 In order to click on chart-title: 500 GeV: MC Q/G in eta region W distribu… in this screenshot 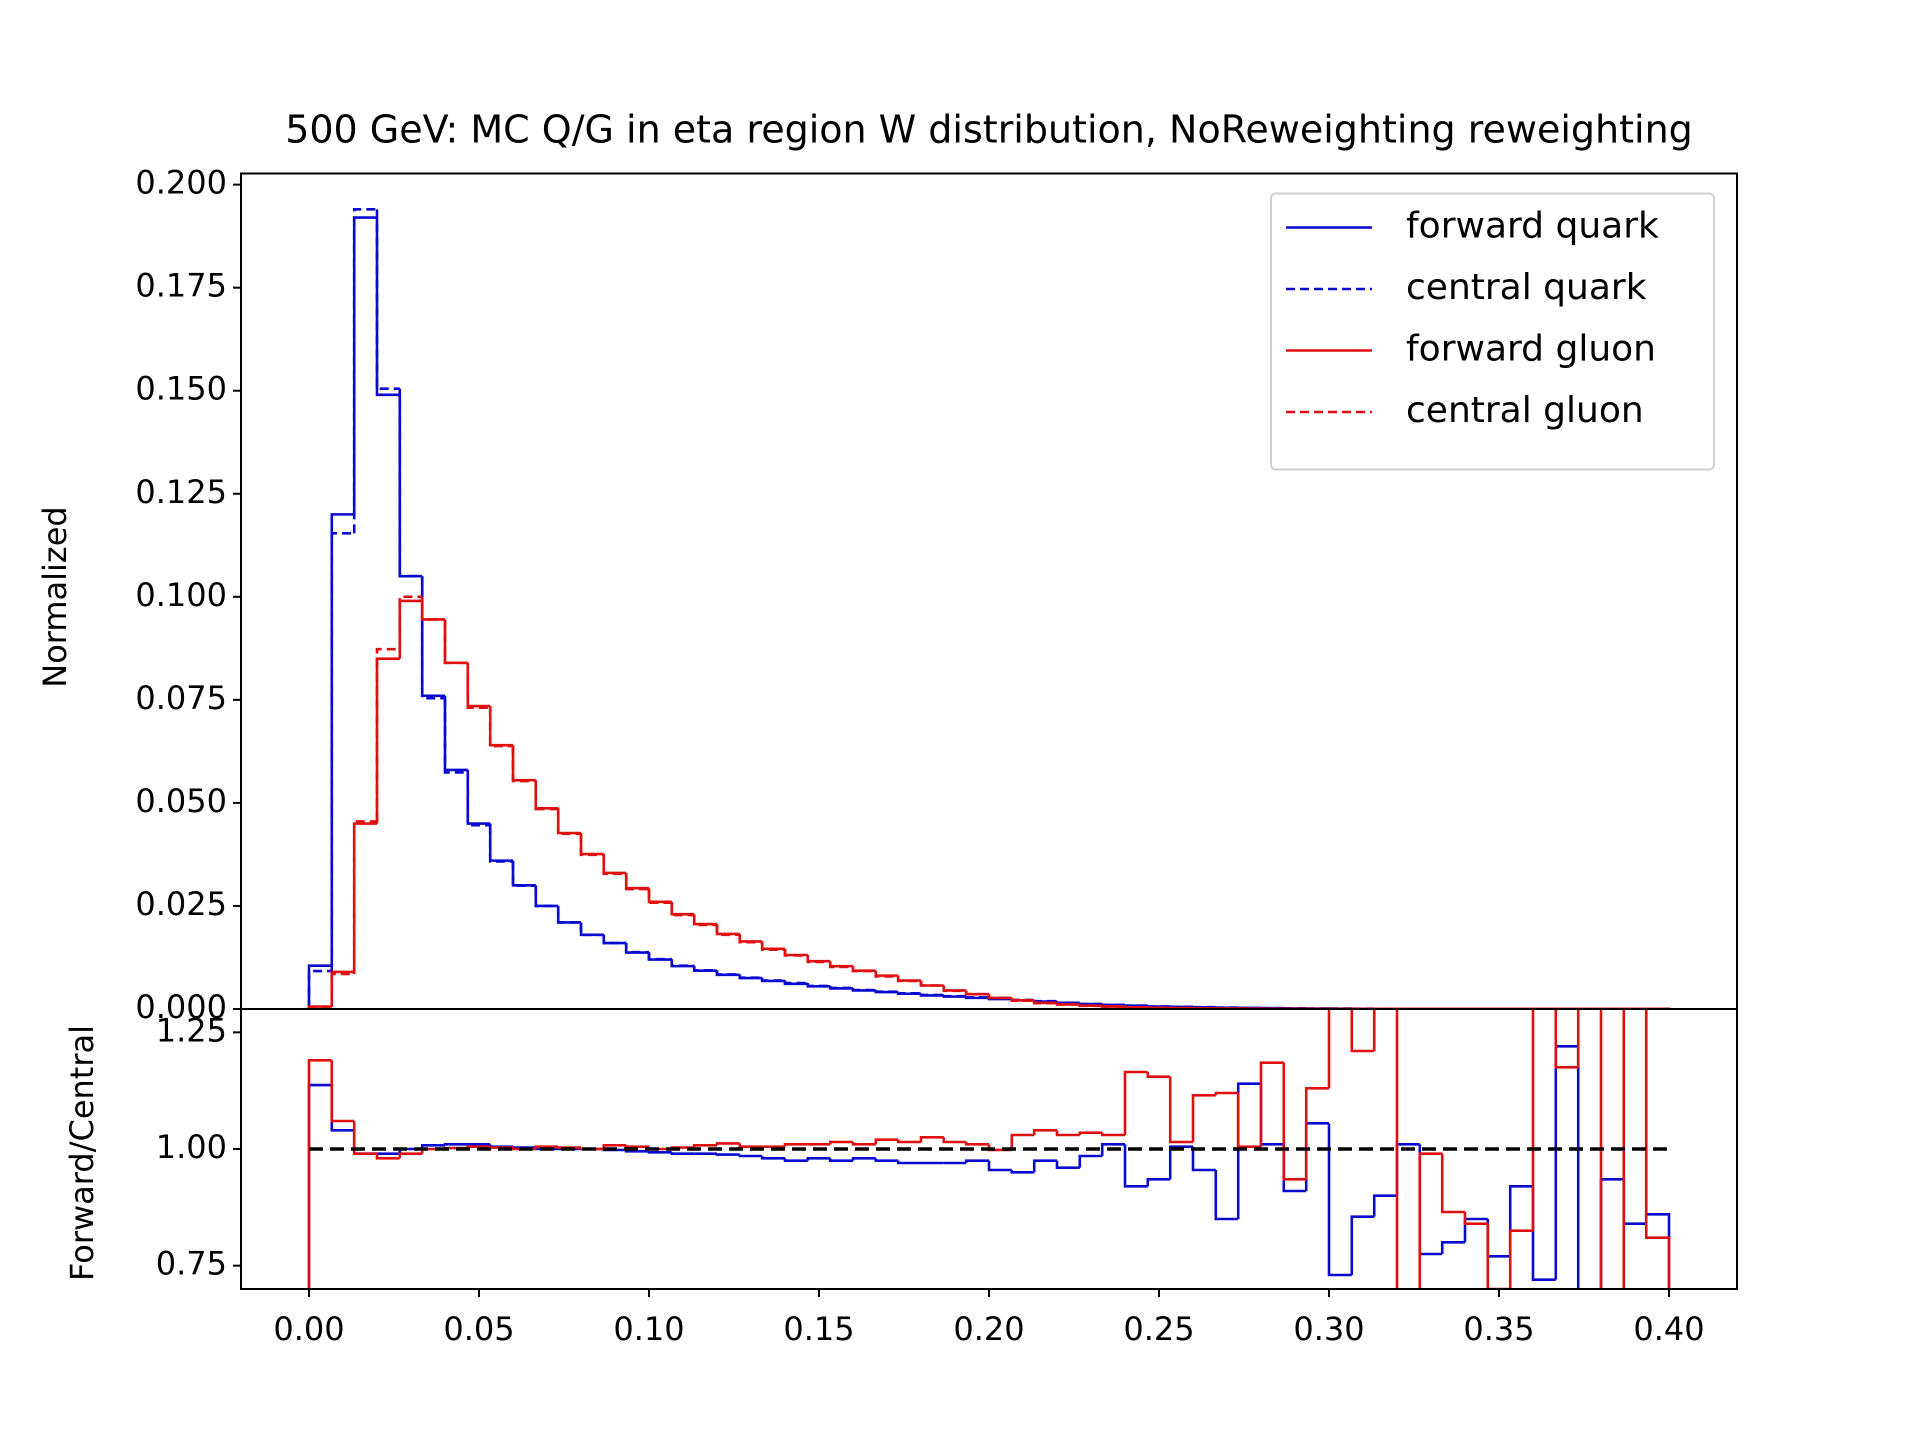, I will do `click(989, 130)`.